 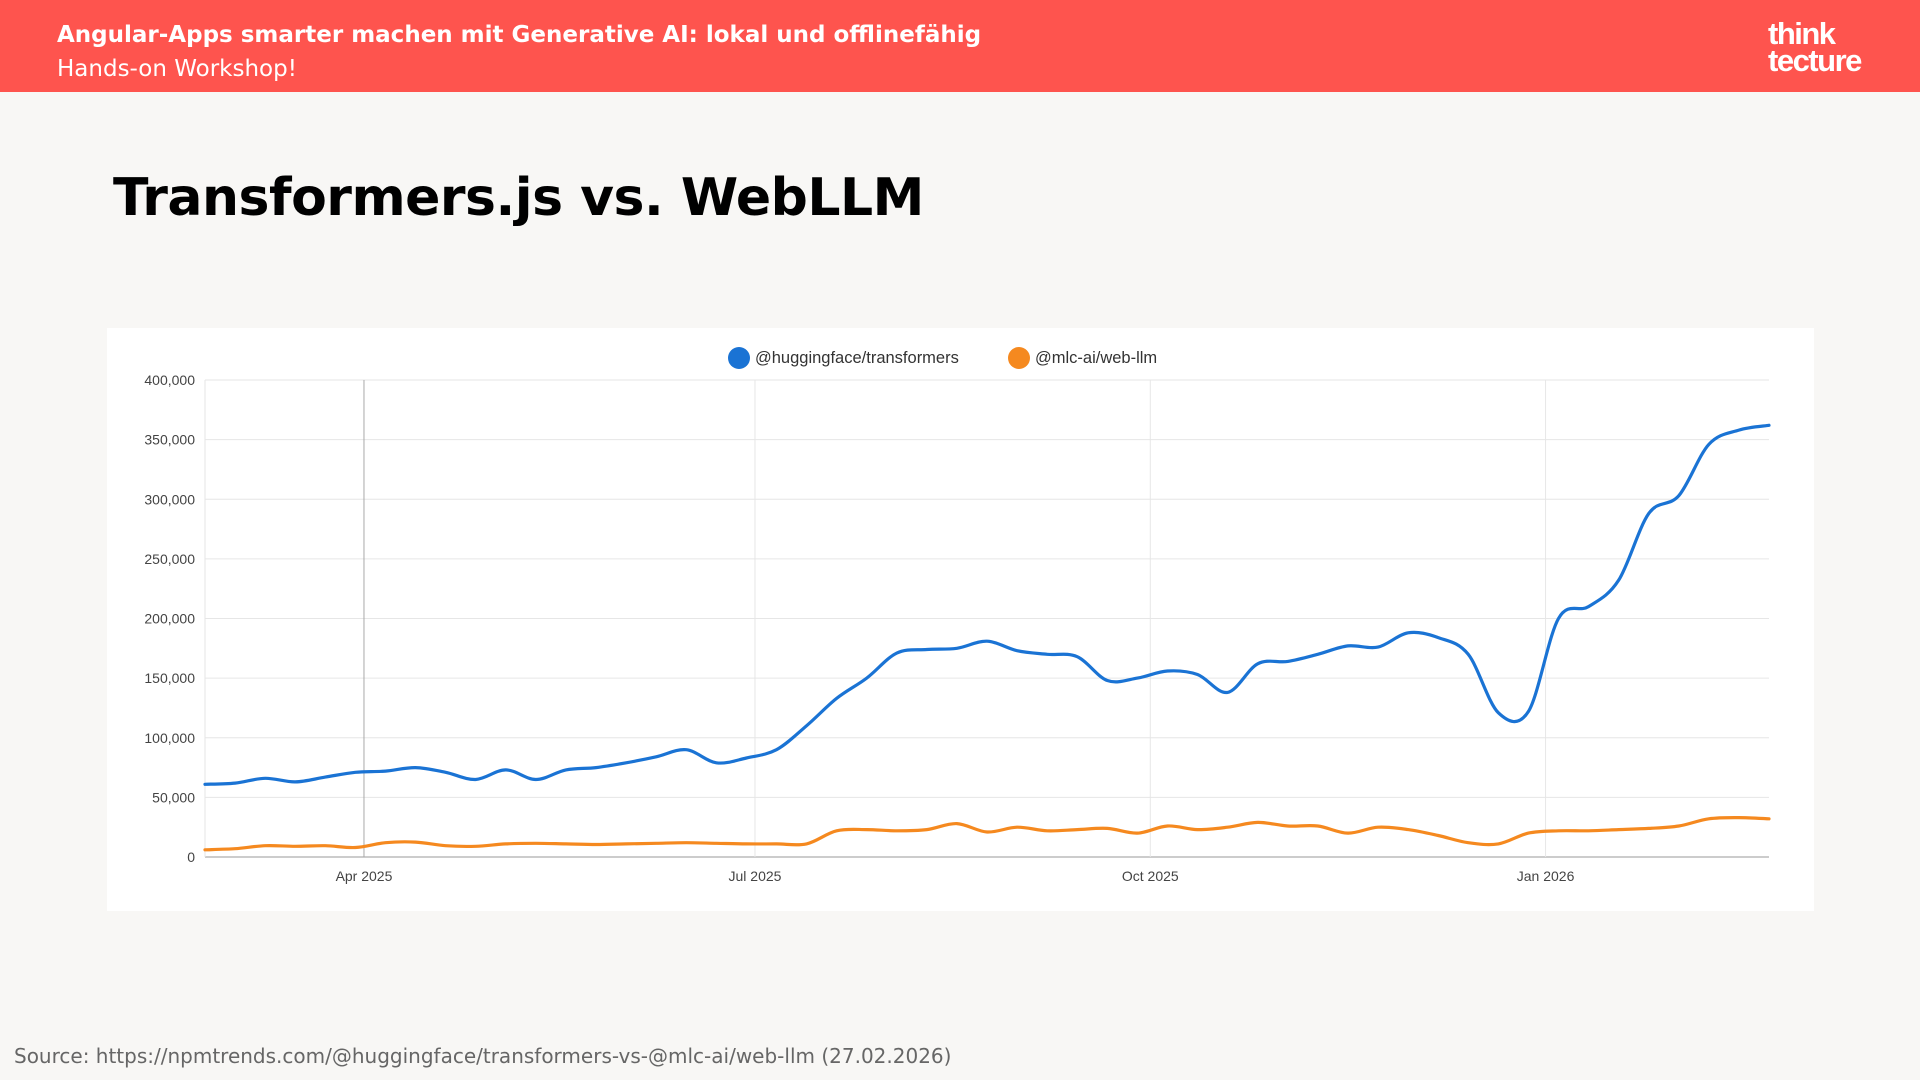 I want to click on y-tick-label: 50,000, so click(x=173, y=797).